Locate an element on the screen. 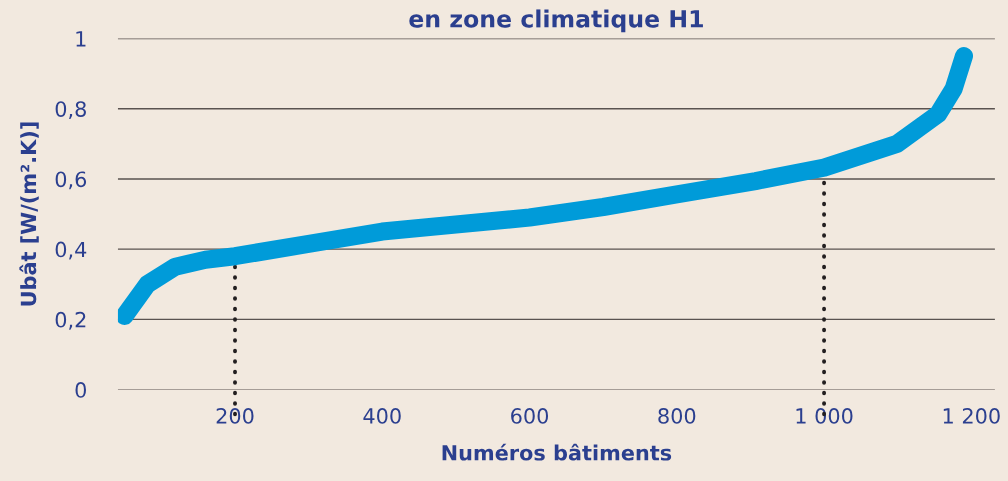 This screenshot has height=481, width=1008. y-tick-label: 1 is located at coordinates (81, 39).